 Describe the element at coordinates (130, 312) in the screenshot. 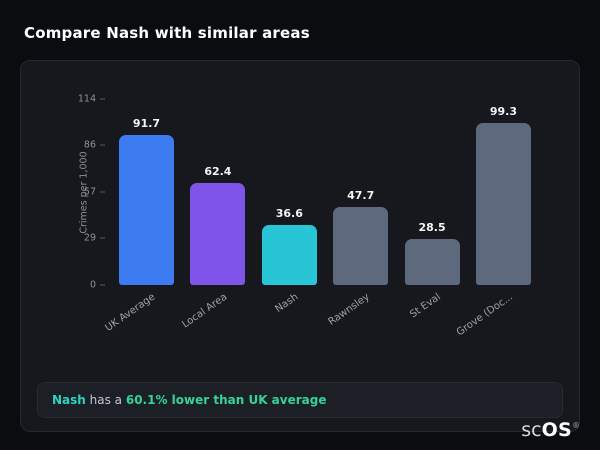

I see `x-axis-label-uk-average: UK Average` at that location.